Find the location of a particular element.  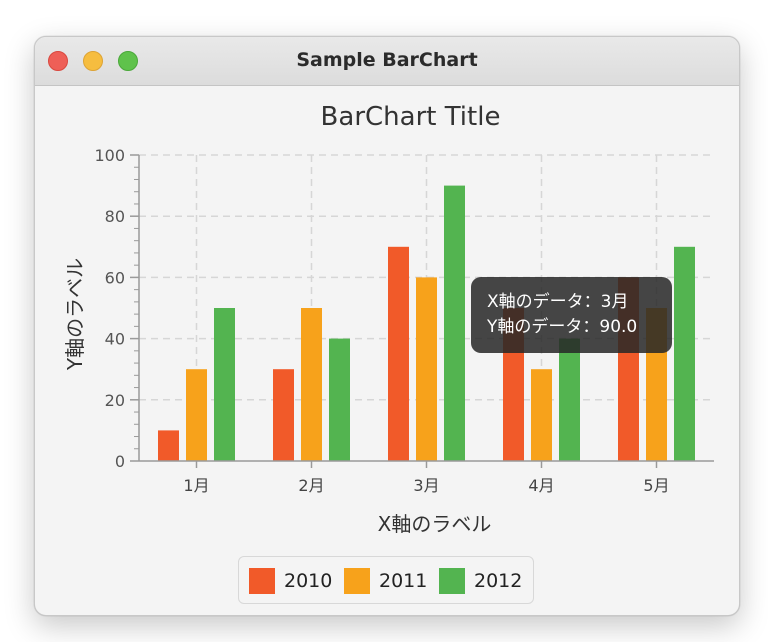

legend-label: 2010 is located at coordinates (308, 581).